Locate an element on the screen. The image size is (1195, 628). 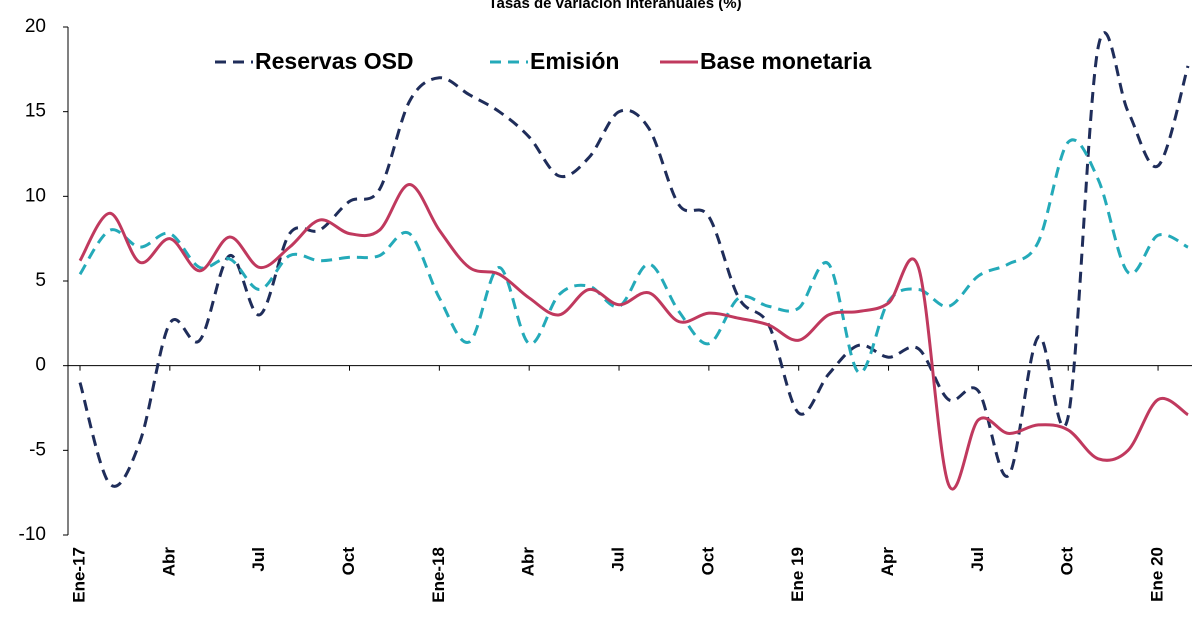
chart-title: Tasas de variación interanuales (%) is located at coordinates (614, 6).